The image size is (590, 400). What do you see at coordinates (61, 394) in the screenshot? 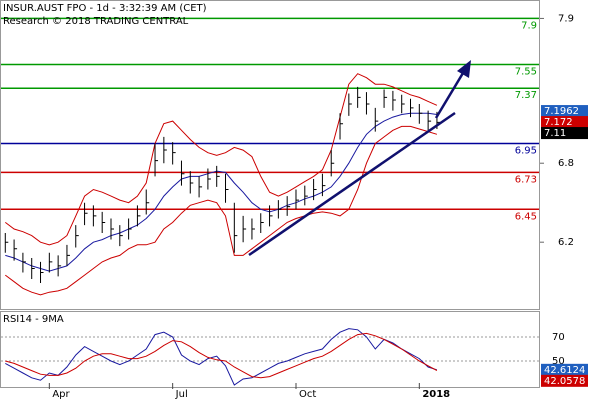
I see `x-tick-label: Apr` at bounding box center [61, 394].